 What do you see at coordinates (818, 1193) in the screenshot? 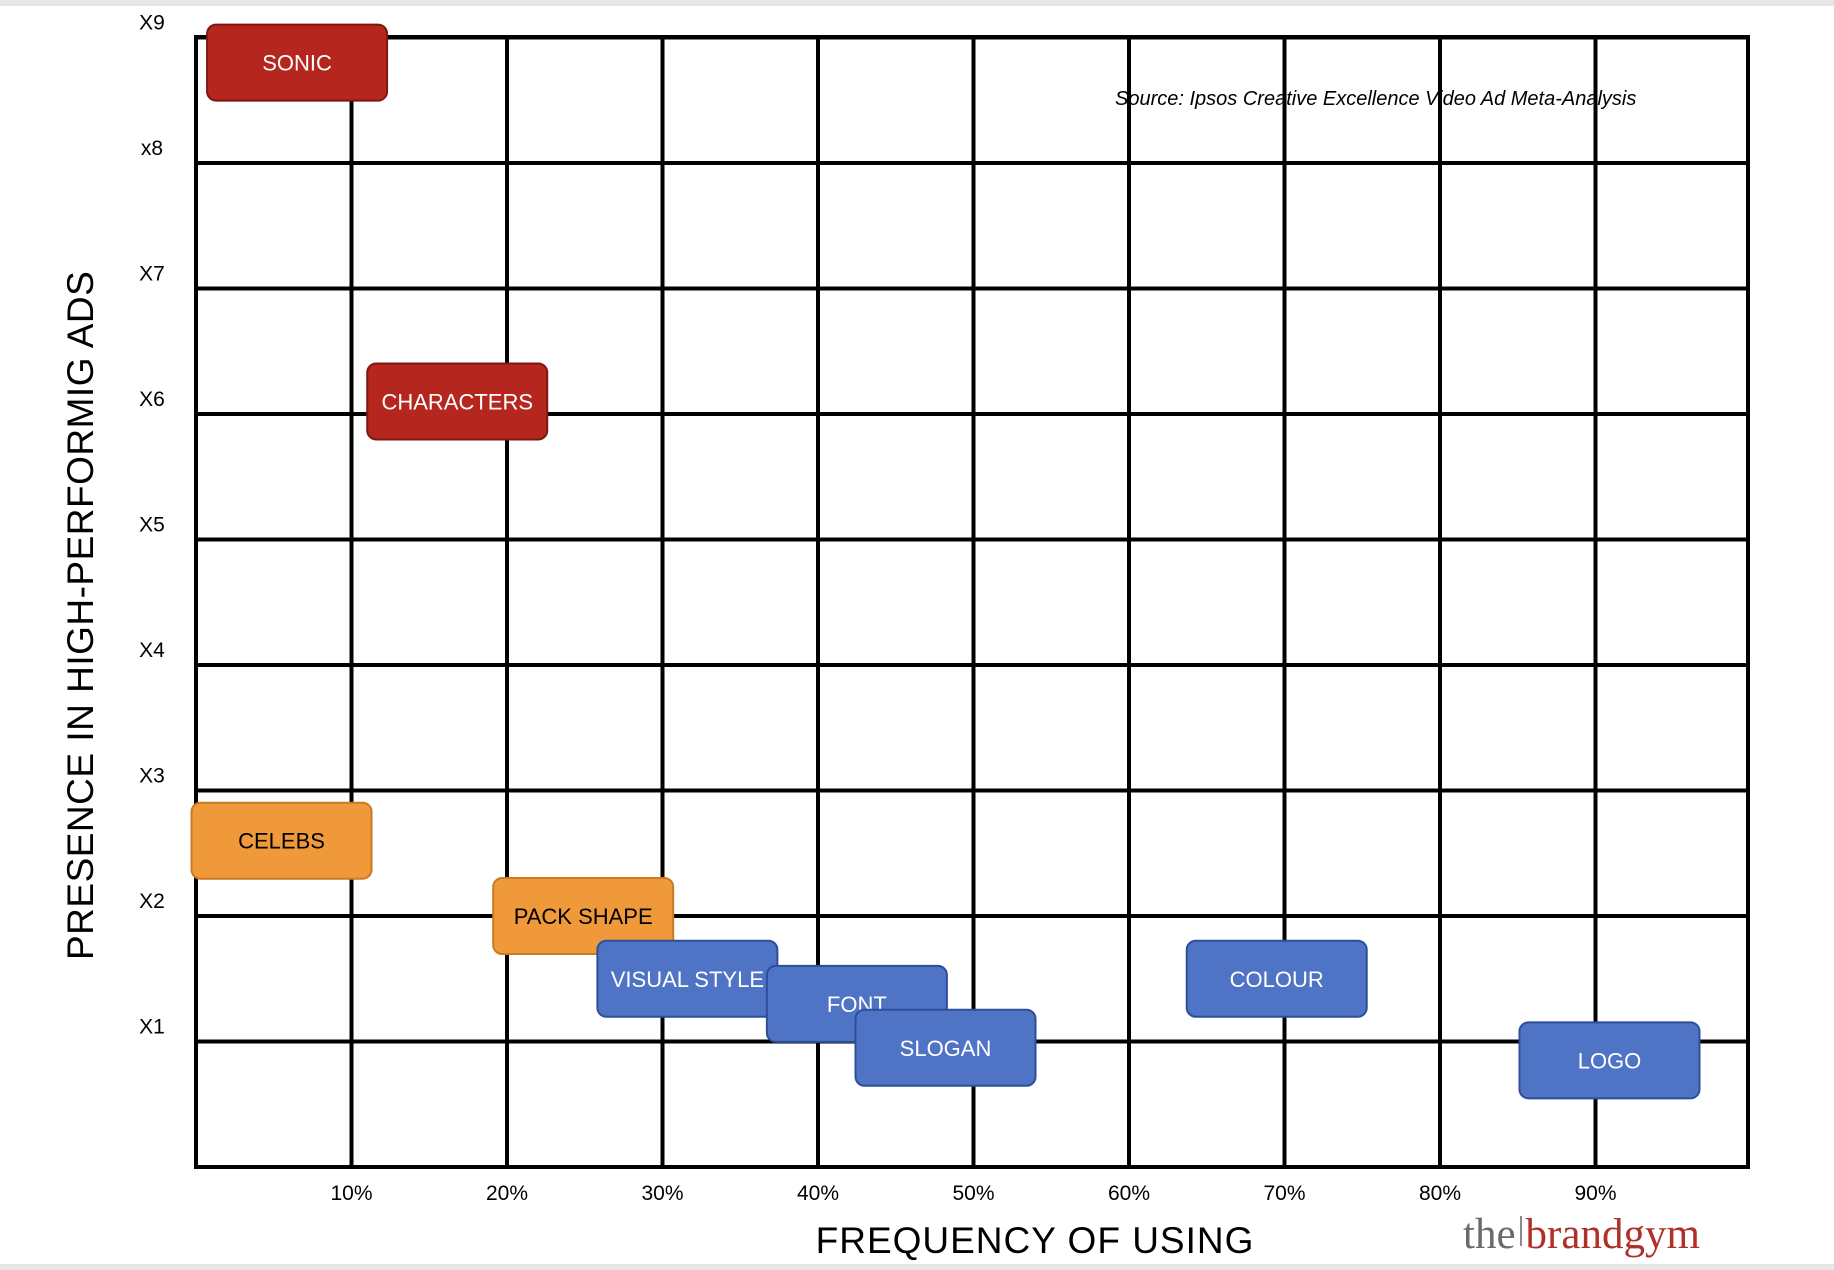
I see `x-tick-label: 40%` at bounding box center [818, 1193].